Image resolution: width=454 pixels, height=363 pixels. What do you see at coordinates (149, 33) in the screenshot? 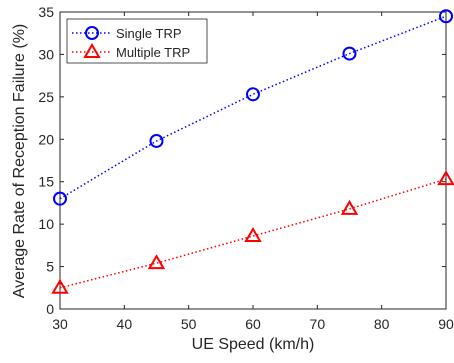
I see `legend-label-single-trp: Single TRP` at bounding box center [149, 33].